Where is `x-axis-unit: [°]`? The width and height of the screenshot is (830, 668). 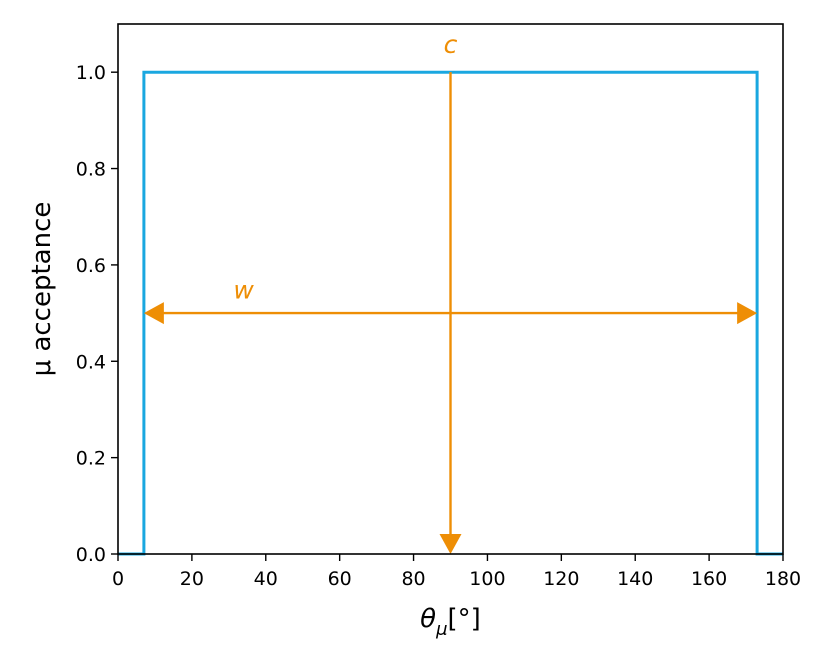 x-axis-unit: [°] is located at coordinates (464, 619).